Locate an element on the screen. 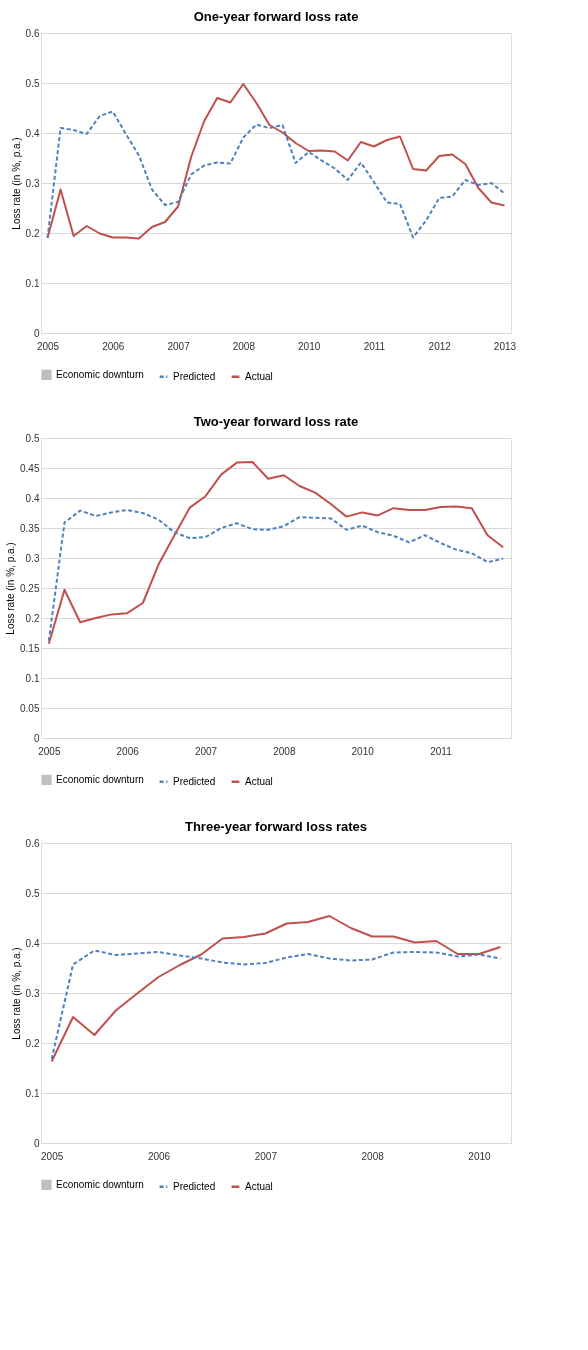 The width and height of the screenshot is (588, 1350). y-tick-label: 0.35 is located at coordinates (30, 528).